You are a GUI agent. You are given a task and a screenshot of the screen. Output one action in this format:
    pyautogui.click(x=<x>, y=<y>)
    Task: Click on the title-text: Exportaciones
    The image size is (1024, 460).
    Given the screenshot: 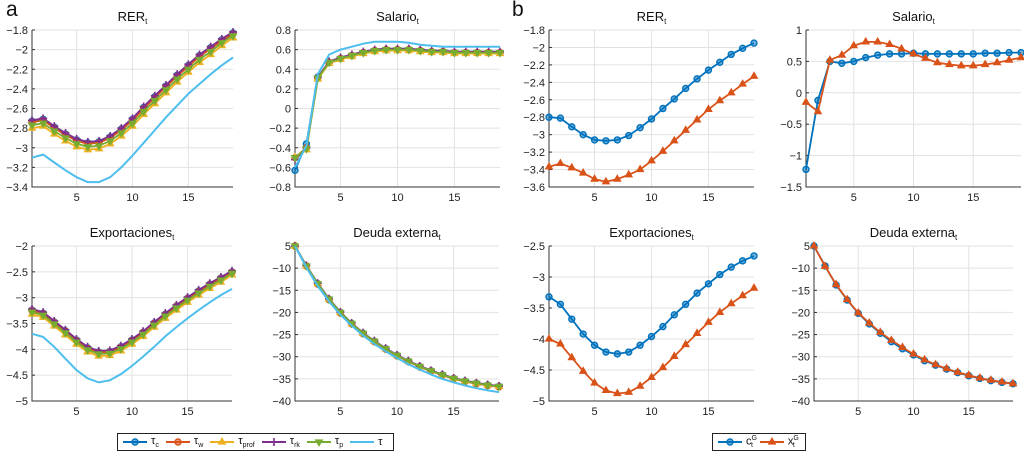 What is the action you would take?
    pyautogui.click(x=131, y=232)
    